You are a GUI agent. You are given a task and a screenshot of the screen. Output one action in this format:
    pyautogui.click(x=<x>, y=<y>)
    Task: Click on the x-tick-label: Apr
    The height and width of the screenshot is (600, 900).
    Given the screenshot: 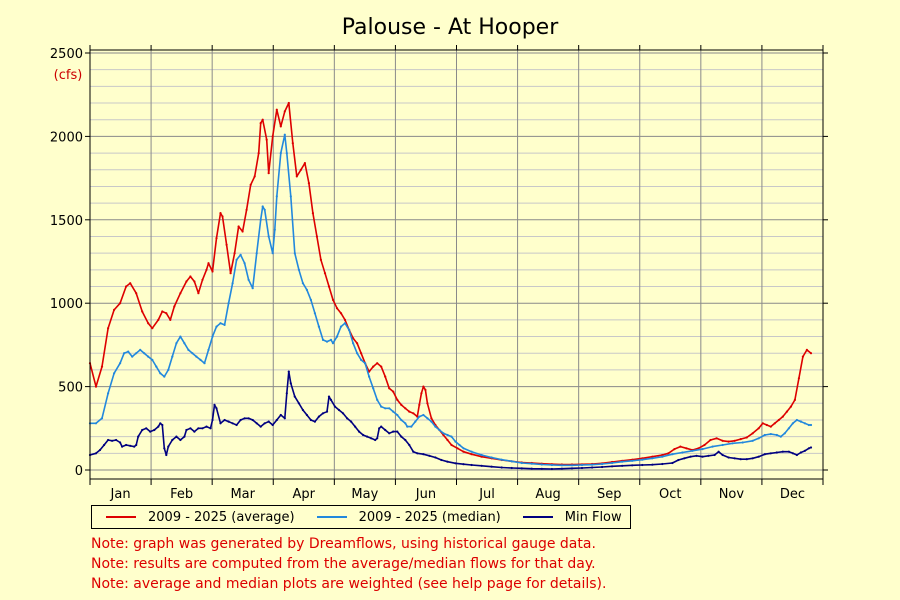 What is the action you would take?
    pyautogui.click(x=304, y=494)
    